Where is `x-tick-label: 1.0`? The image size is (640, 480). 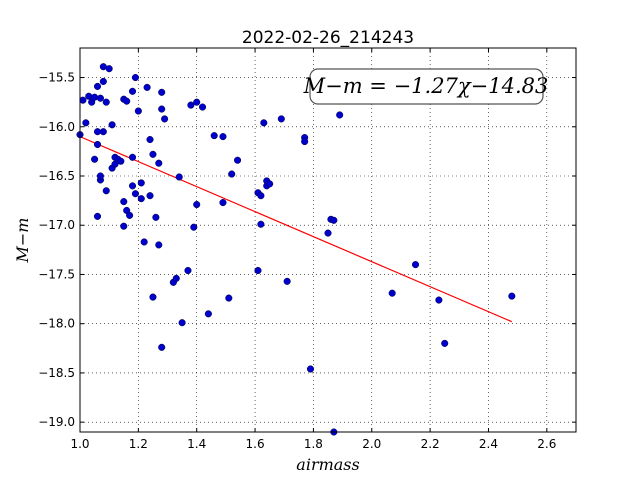
x-tick-label: 1.0 is located at coordinates (79, 444).